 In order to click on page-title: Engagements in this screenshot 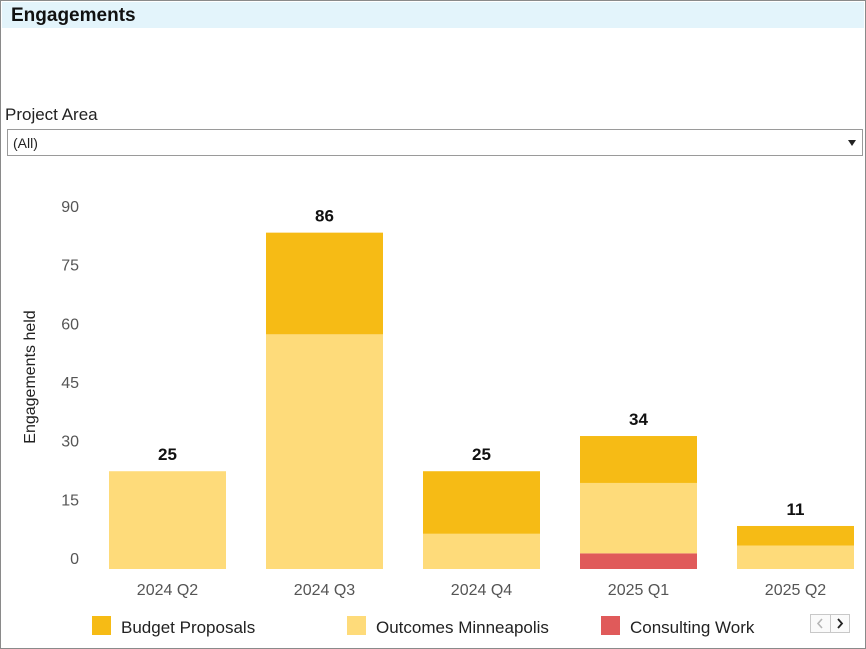, I will do `click(73, 15)`.